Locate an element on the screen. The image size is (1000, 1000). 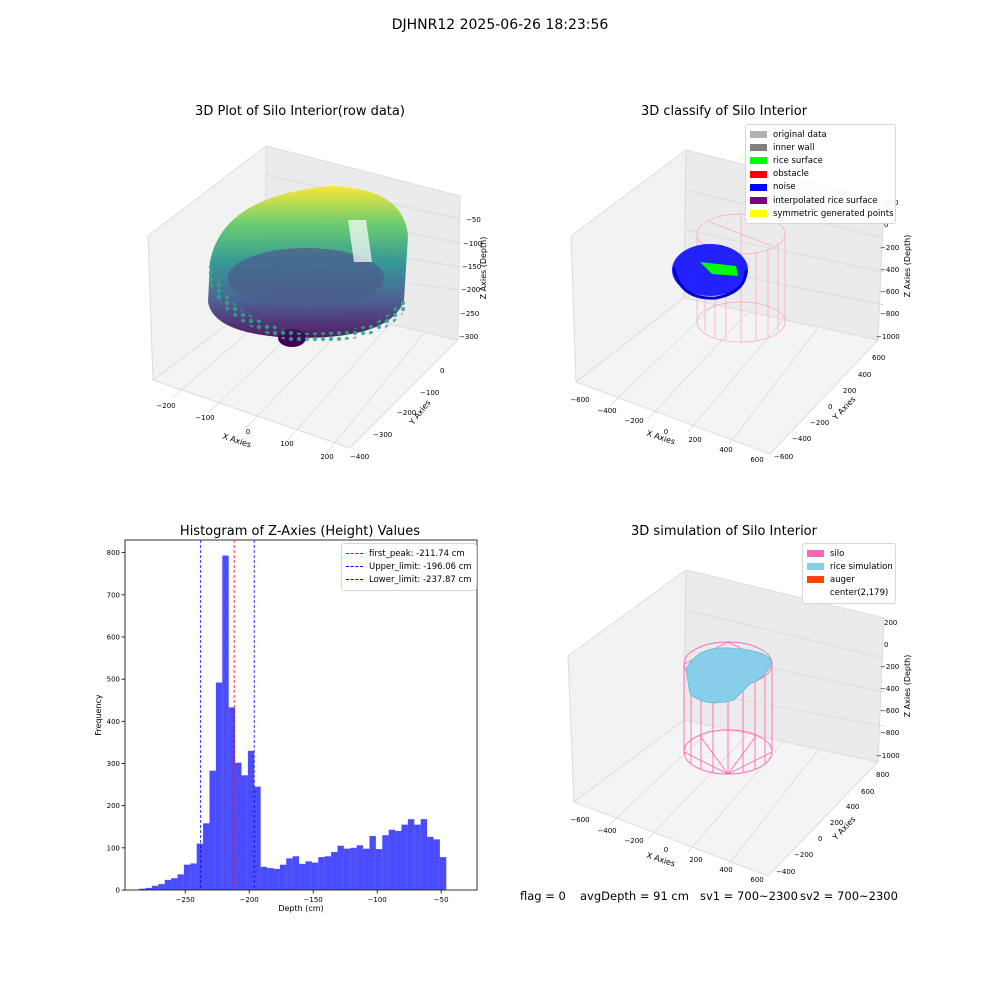
histogram-ytick-label: 600 is located at coordinates (113, 637).